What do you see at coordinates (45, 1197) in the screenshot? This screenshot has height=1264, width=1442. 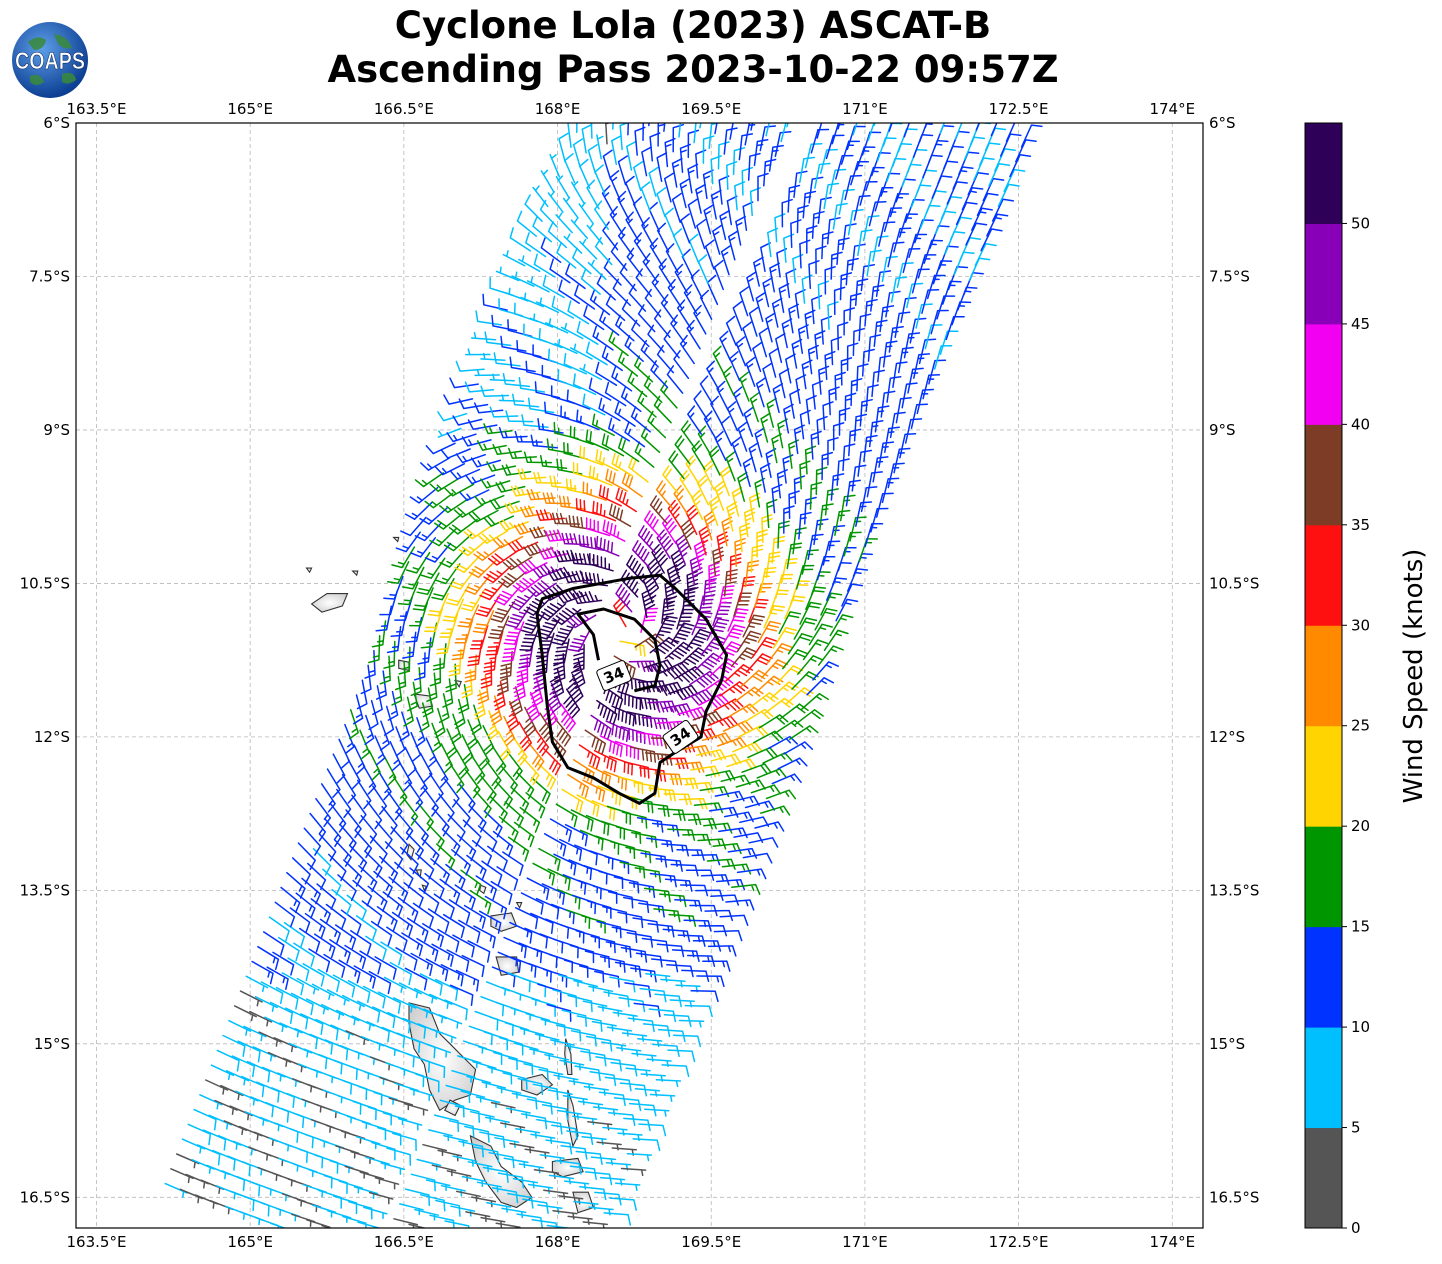 I see `lat-tick-label-left: 16.5°S` at bounding box center [45, 1197].